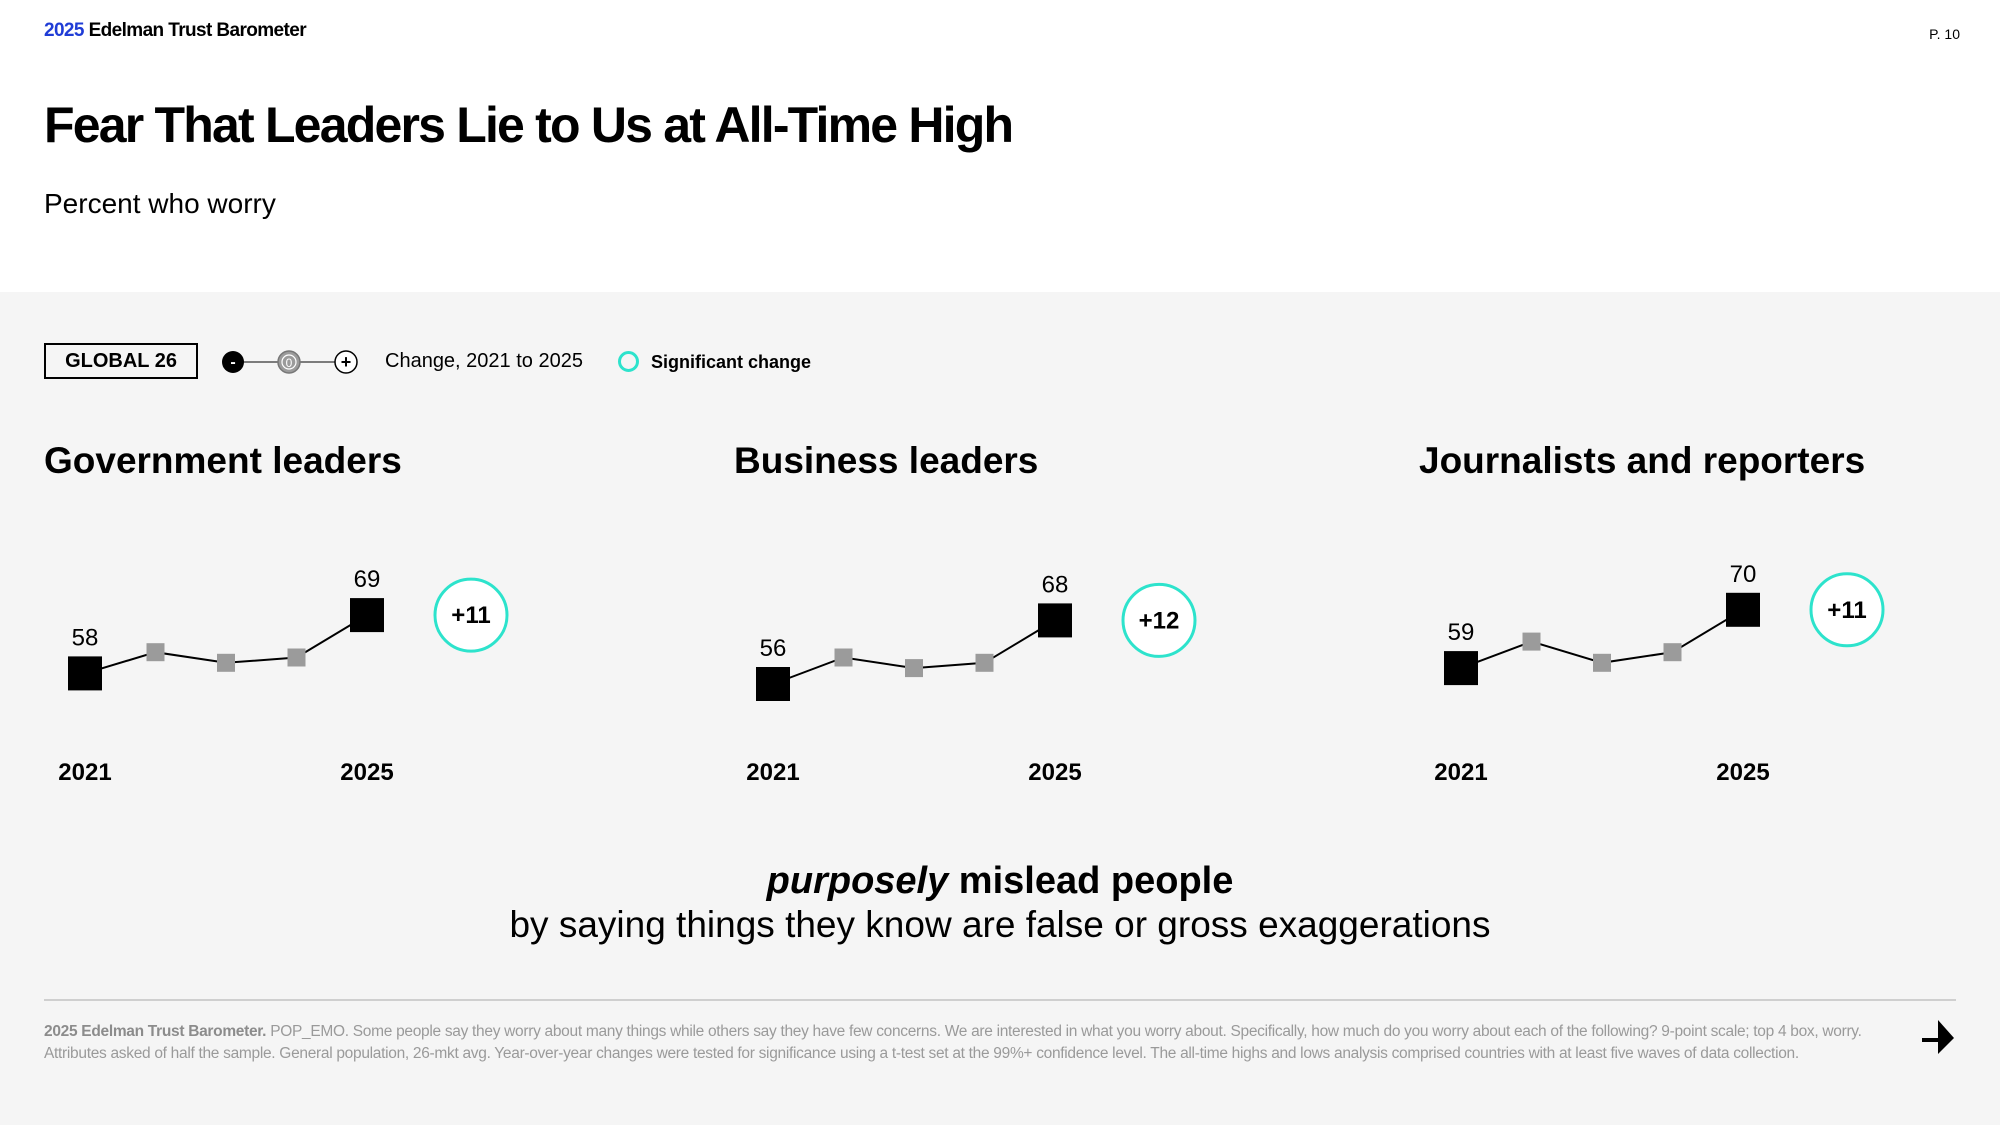  I want to click on value-label-2025: 70, so click(1743, 574).